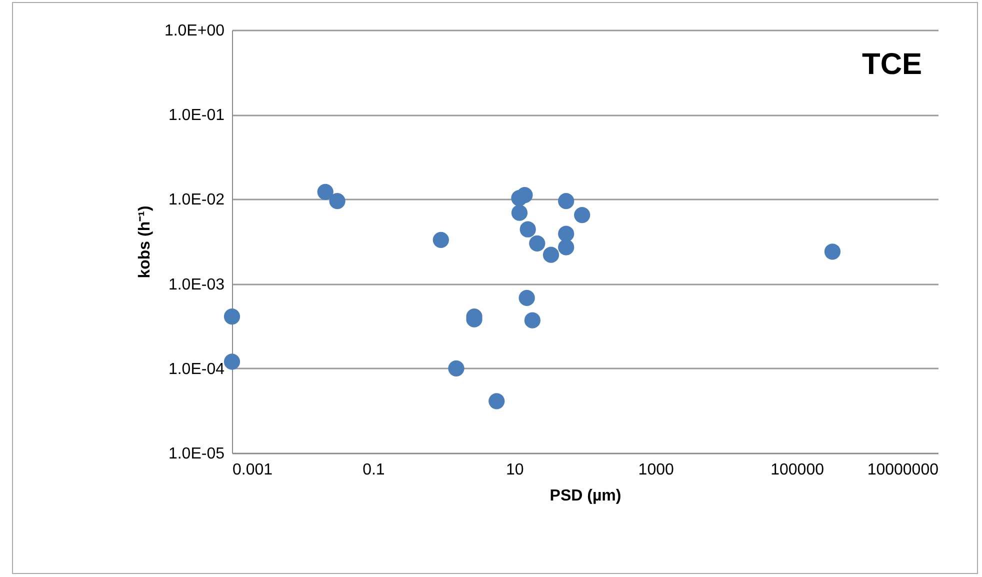 The height and width of the screenshot is (577, 982). Describe the element at coordinates (797, 470) in the screenshot. I see `x-tick-label: 100000` at that location.